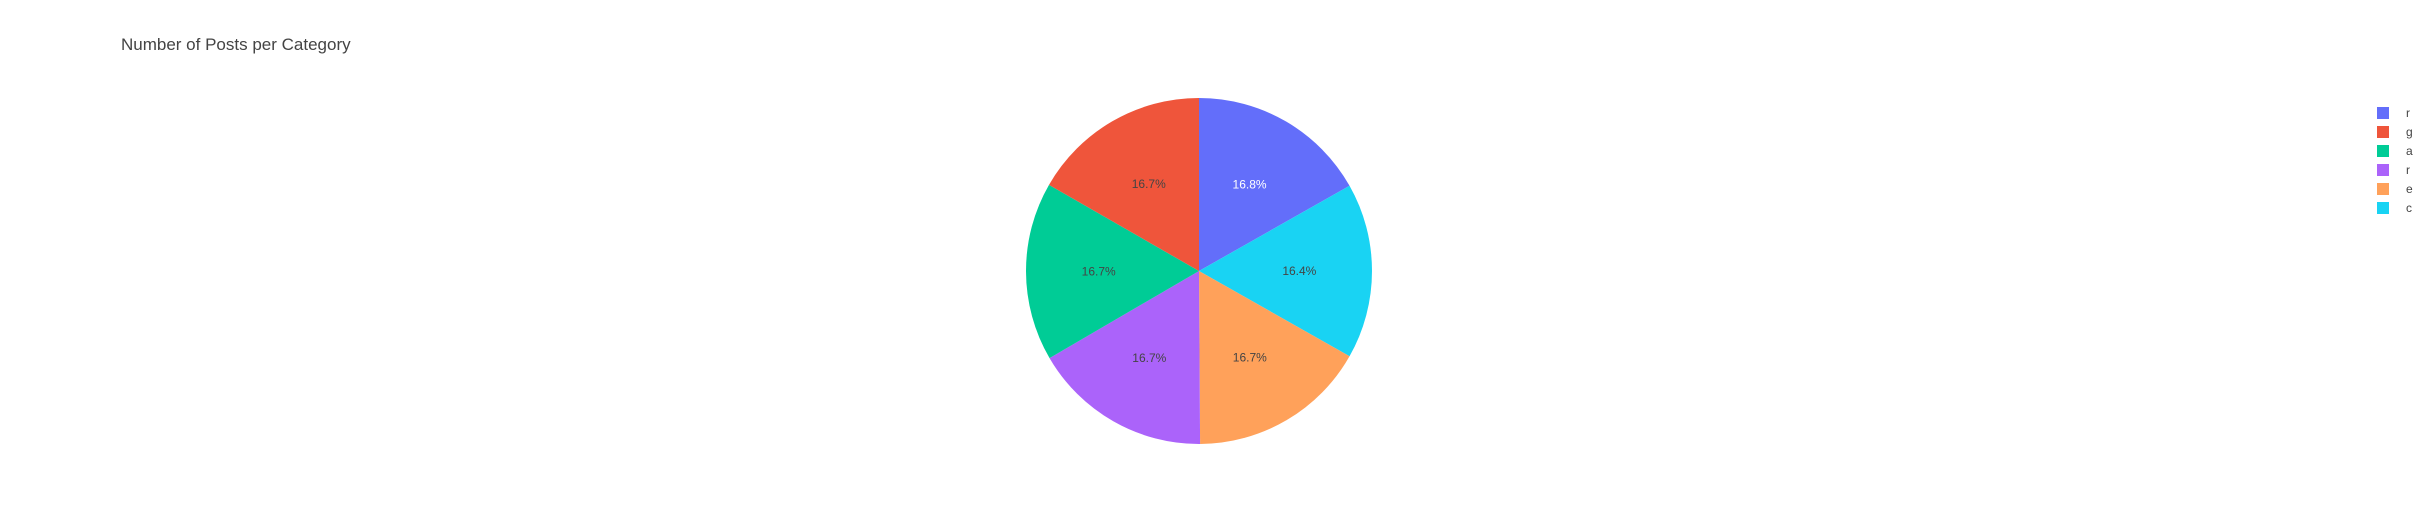 The width and height of the screenshot is (2421, 525). I want to click on slice-percent-label: 16.8%, so click(1250, 184).